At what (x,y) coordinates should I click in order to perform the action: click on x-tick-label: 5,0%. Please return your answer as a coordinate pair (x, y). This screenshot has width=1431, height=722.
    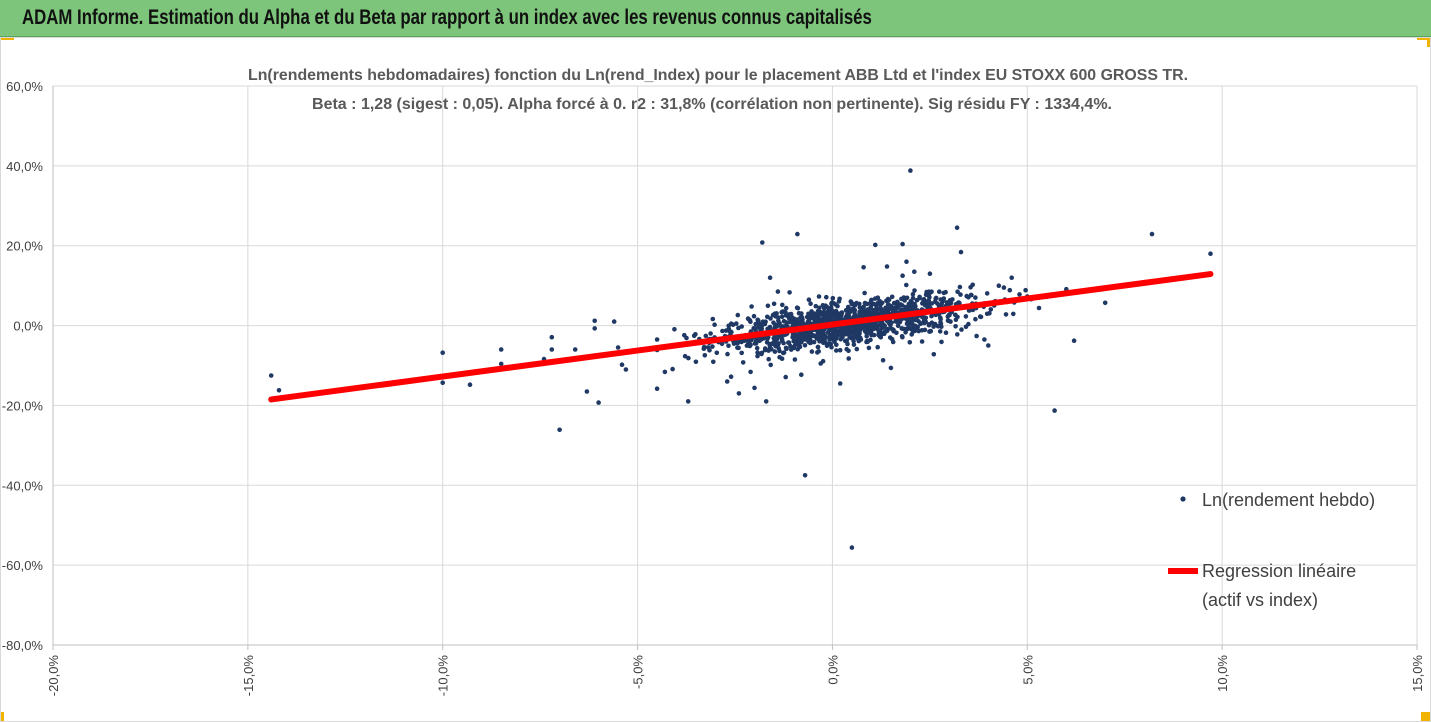
    Looking at the image, I should click on (1027, 670).